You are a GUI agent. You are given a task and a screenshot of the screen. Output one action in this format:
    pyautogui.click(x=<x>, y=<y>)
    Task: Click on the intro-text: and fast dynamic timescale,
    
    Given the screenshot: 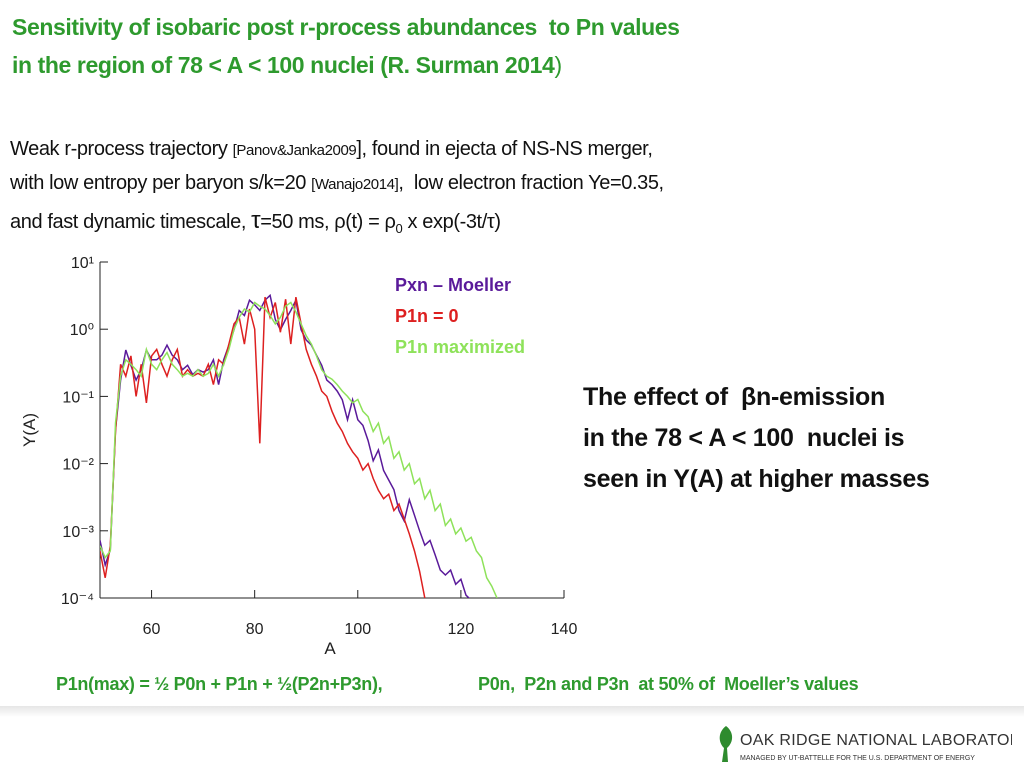 What is the action you would take?
    pyautogui.click(x=131, y=222)
    